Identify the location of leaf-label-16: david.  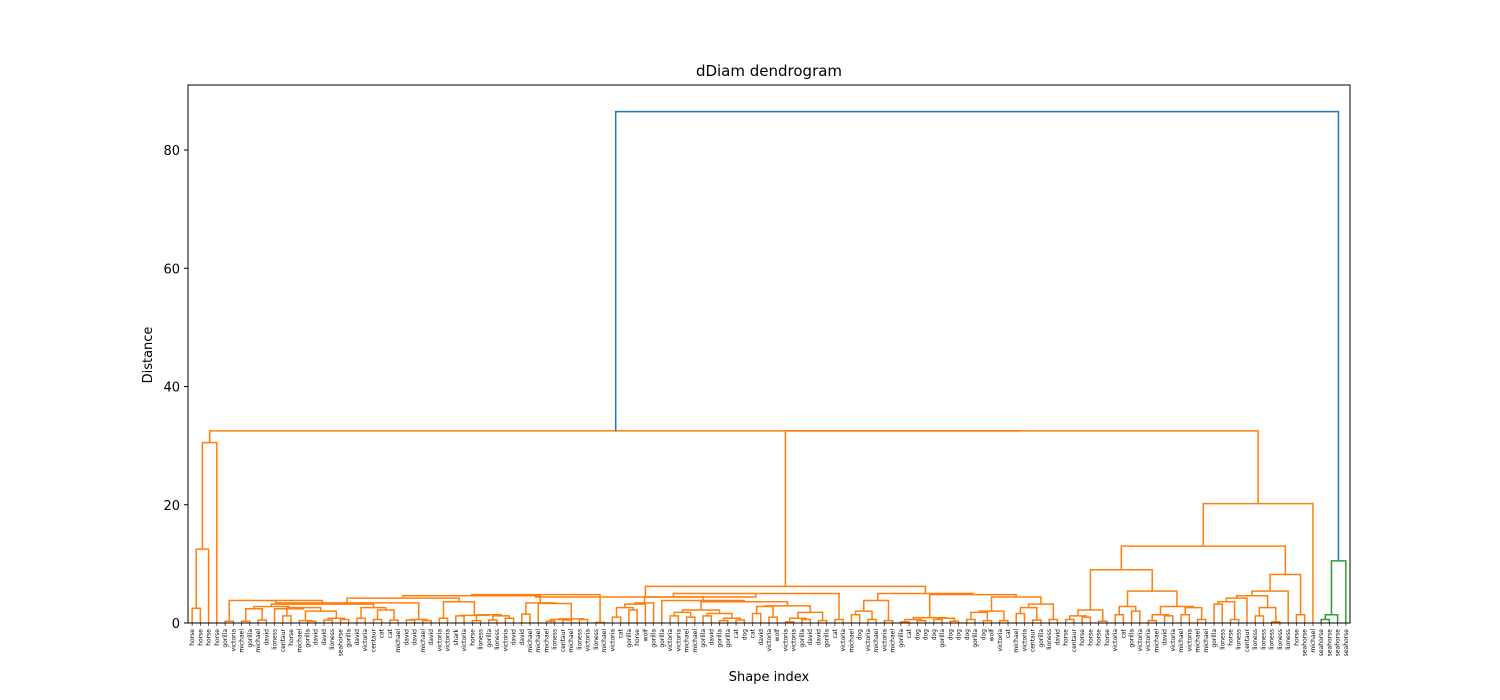
(324, 637).